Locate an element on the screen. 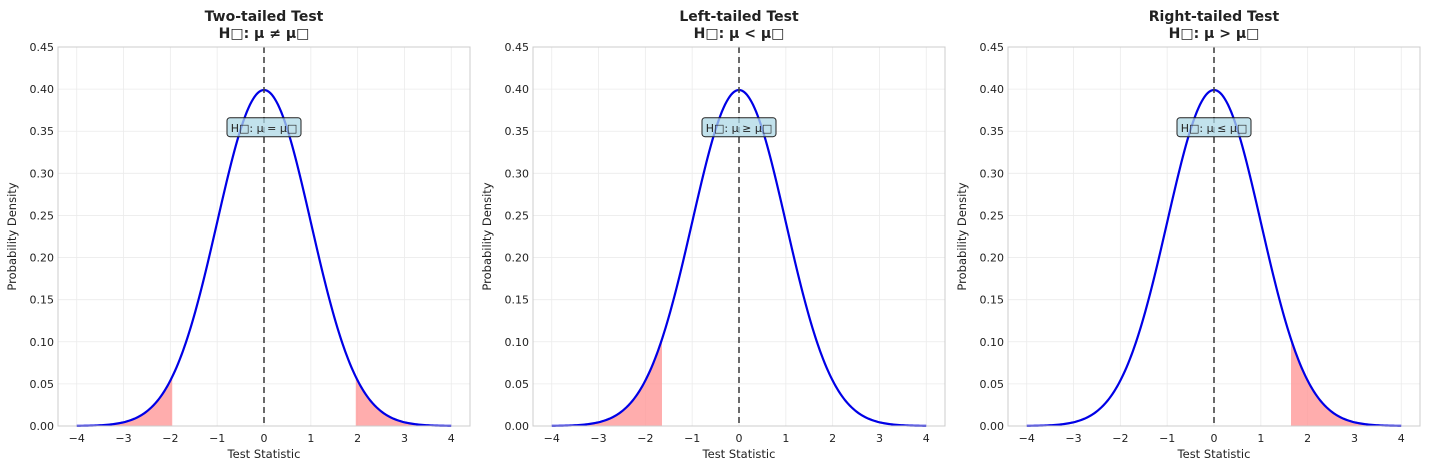 The height and width of the screenshot is (470, 1430). chart-subtitle: H□: μ < μ□ is located at coordinates (739, 34).